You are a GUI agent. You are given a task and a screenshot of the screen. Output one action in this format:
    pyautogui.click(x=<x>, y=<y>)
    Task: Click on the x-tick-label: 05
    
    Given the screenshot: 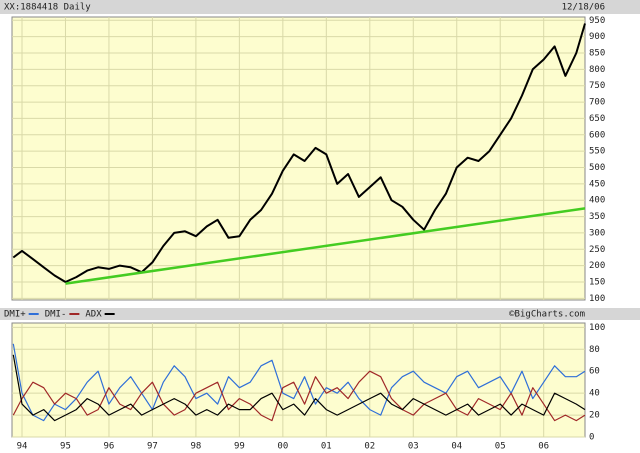 What is the action you would take?
    pyautogui.click(x=500, y=447)
    